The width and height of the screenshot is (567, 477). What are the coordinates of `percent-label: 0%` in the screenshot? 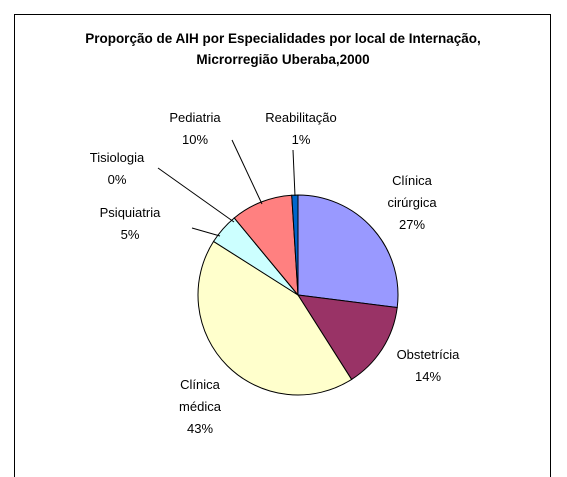 It's located at (117, 179).